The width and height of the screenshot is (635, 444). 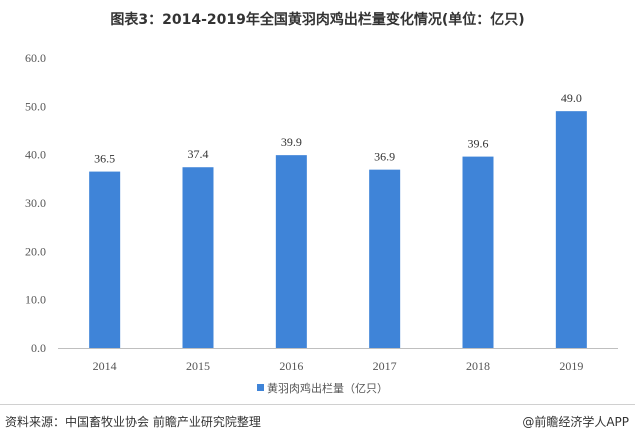 What do you see at coordinates (384, 157) in the screenshot?
I see `data-label: 36.9` at bounding box center [384, 157].